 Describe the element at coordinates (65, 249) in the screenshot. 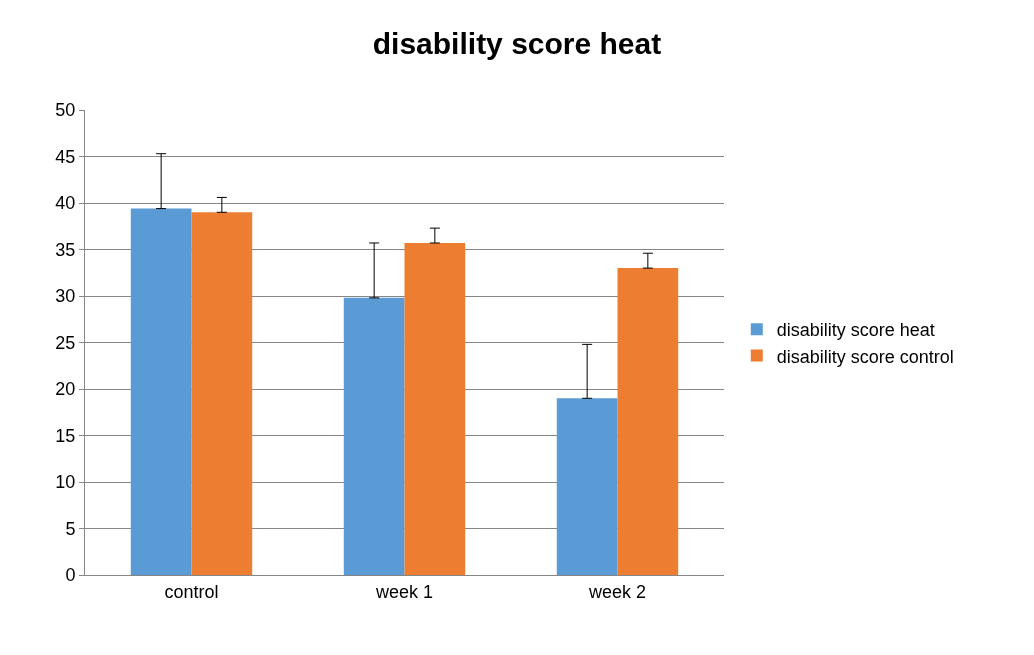

I see `y-tick-label: 35` at that location.